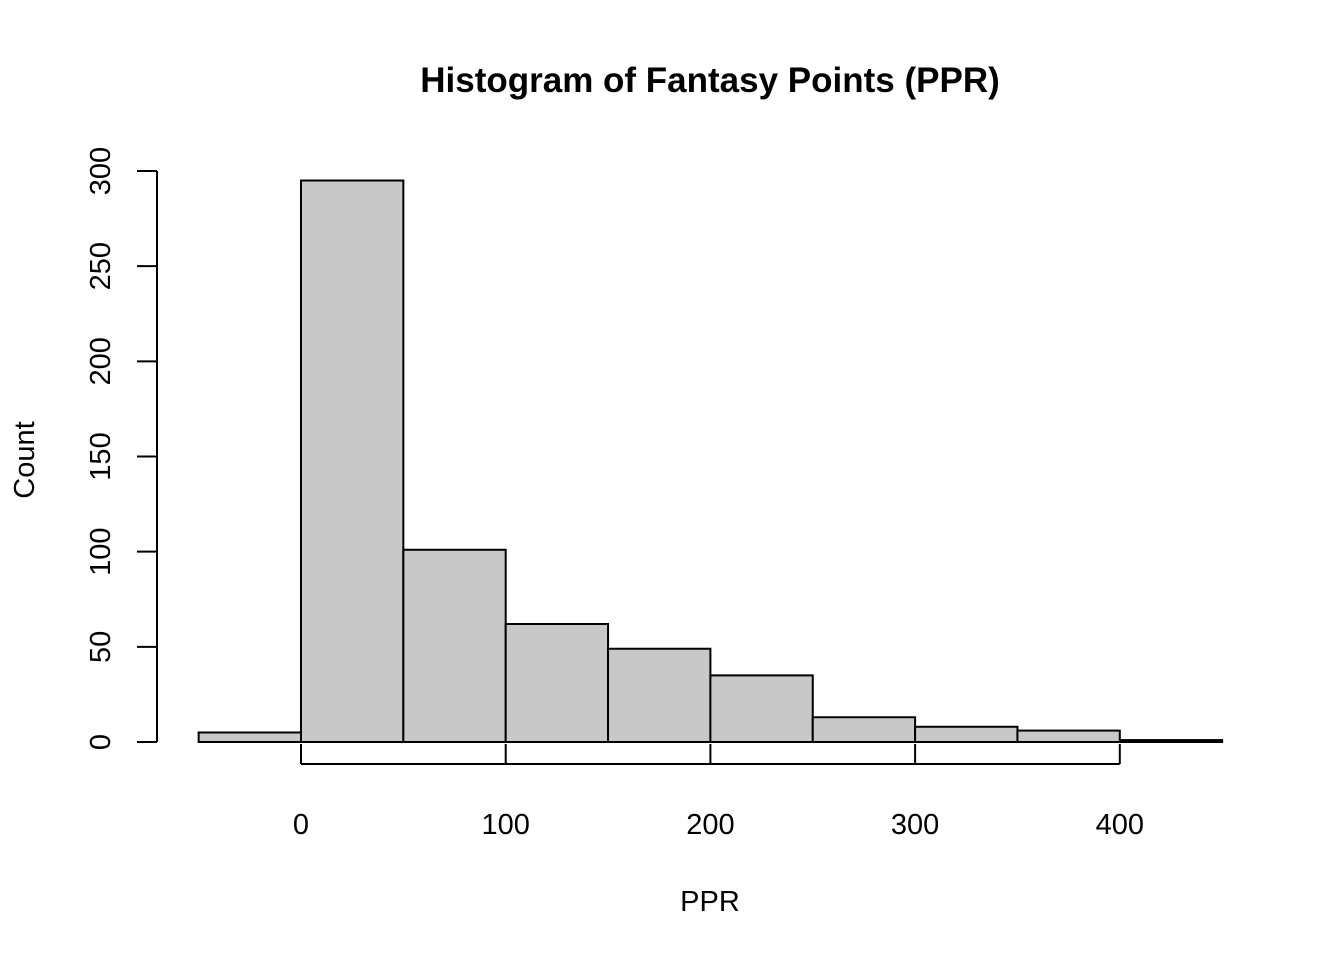 This screenshot has height=960, width=1344. I want to click on x-tick-label: 200, so click(710, 825).